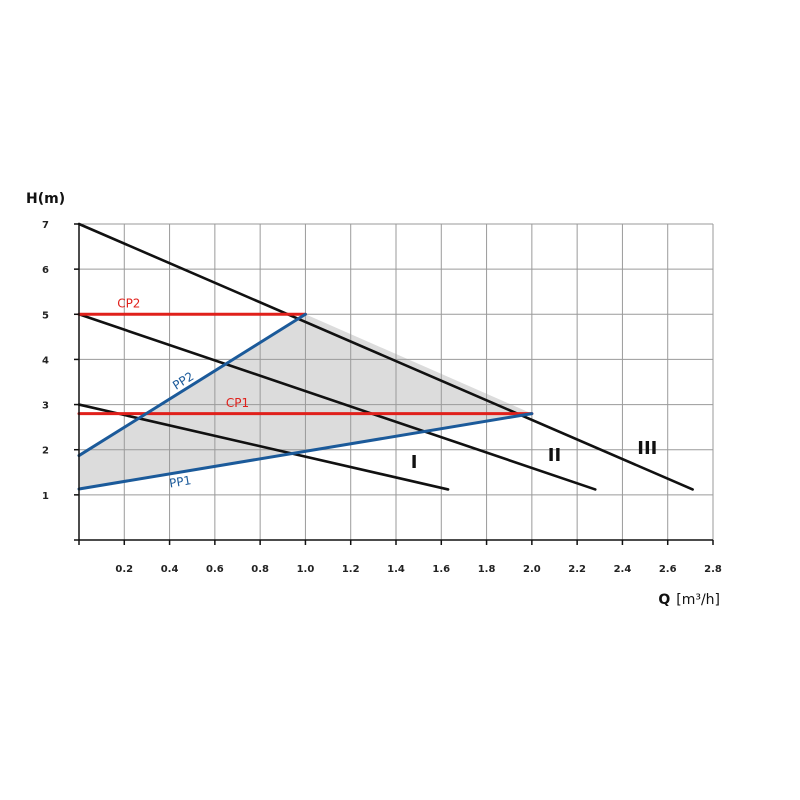 The height and width of the screenshot is (800, 800). What do you see at coordinates (306, 569) in the screenshot?
I see `x-tick-label: 1.0` at bounding box center [306, 569].